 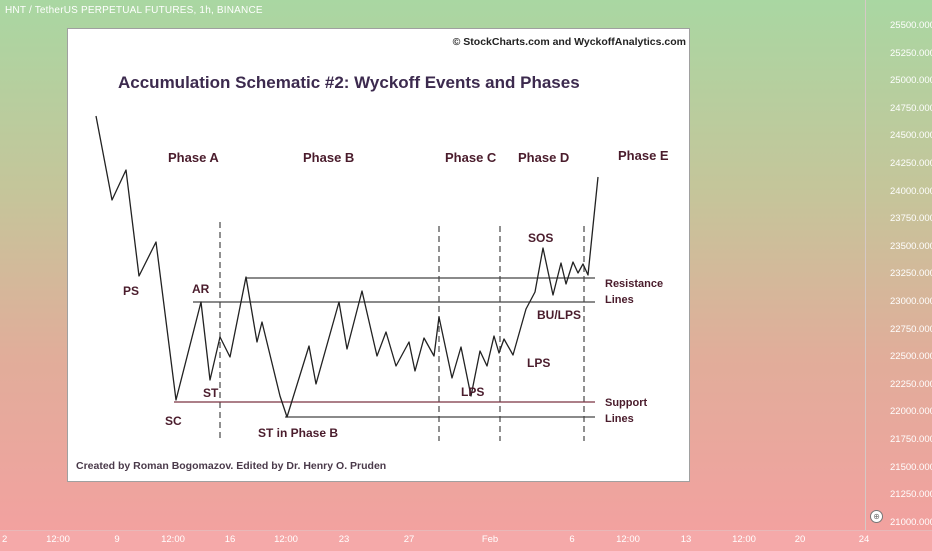 I want to click on resistance-label-2: Lines, so click(x=619, y=300).